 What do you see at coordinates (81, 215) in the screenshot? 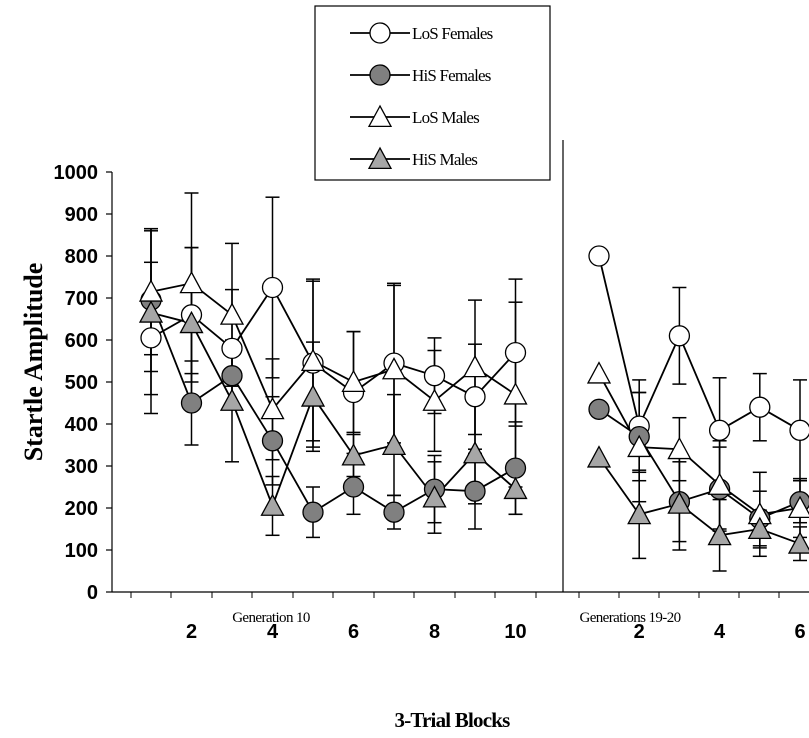
I see `y-tick-label: 900` at bounding box center [81, 215].